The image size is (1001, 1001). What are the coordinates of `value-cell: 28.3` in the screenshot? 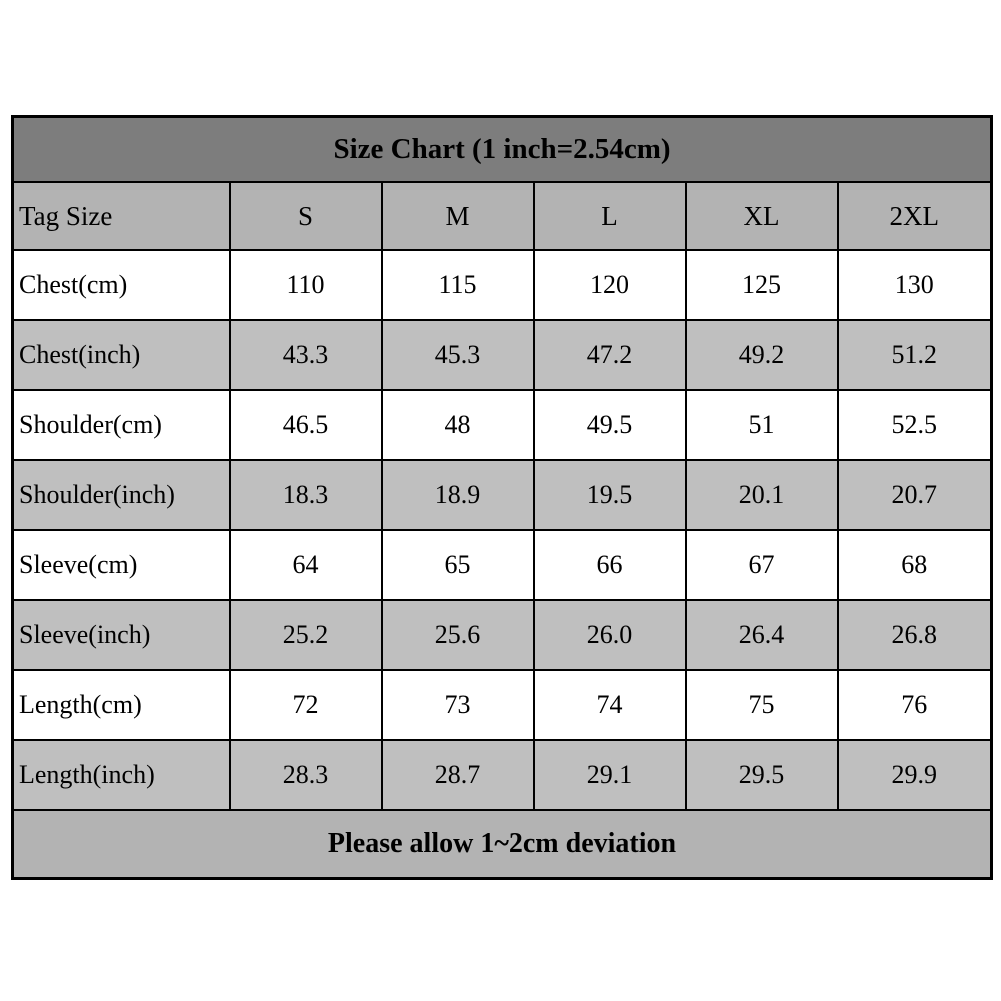 It's located at (305, 775).